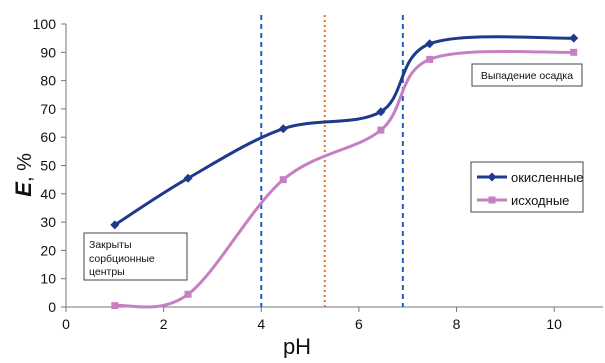 The image size is (605, 363). I want to click on y-tick-label: 100, so click(45, 24).